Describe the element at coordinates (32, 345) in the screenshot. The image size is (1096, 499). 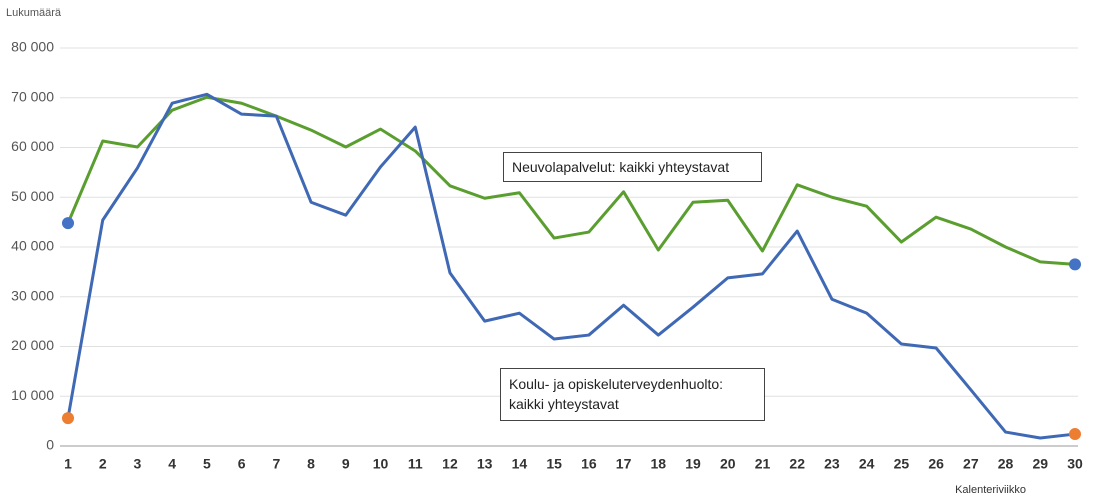
I see `y-tick-label: 20 000` at that location.